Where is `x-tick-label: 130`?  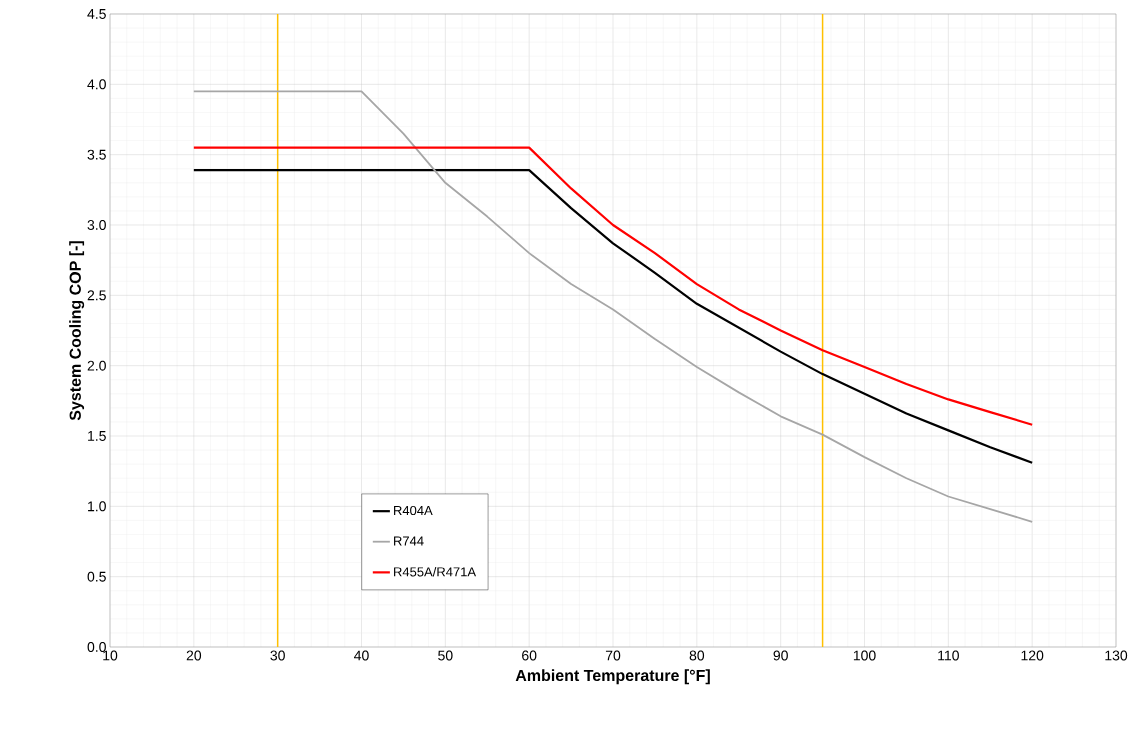
x-tick-label: 130 is located at coordinates (1116, 655).